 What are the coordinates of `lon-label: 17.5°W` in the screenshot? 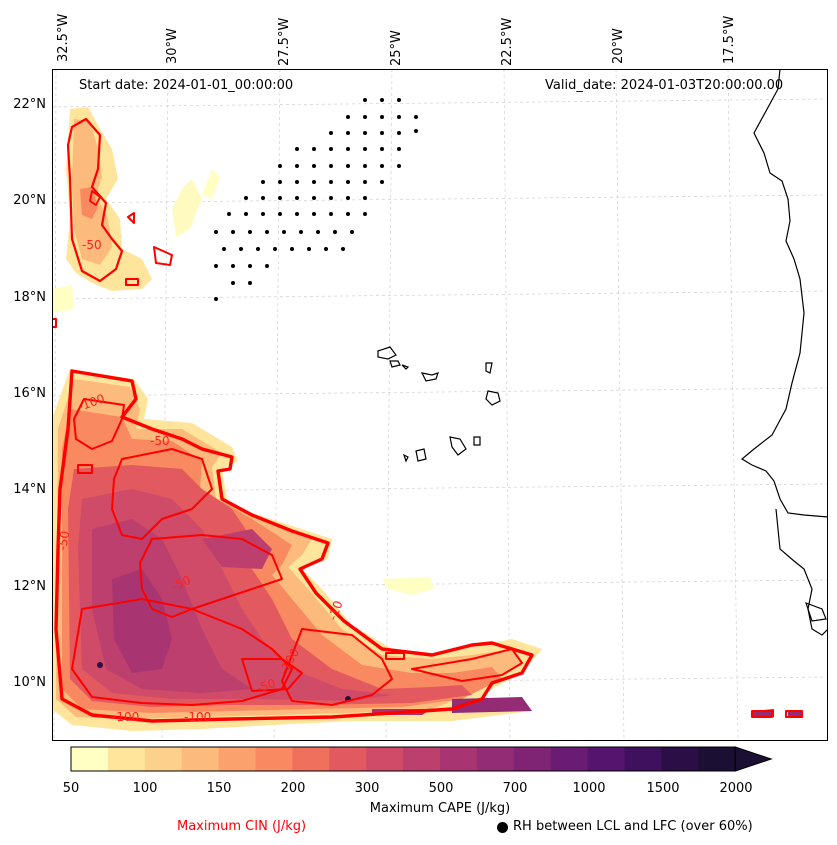 It's located at (729, 39).